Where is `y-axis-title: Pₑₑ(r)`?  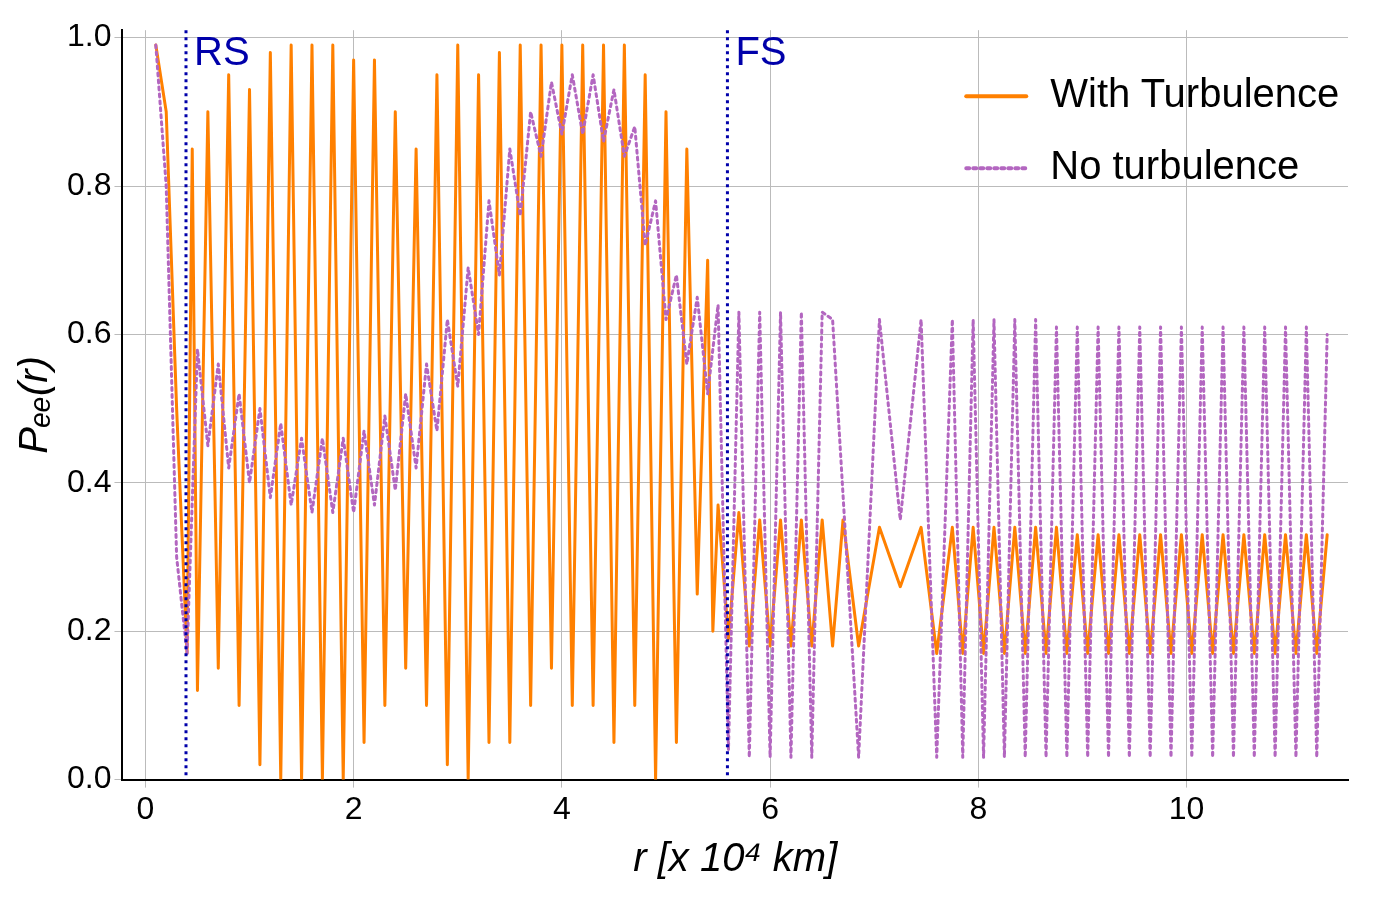 y-axis-title: Pₑₑ(r) is located at coordinates (33, 405).